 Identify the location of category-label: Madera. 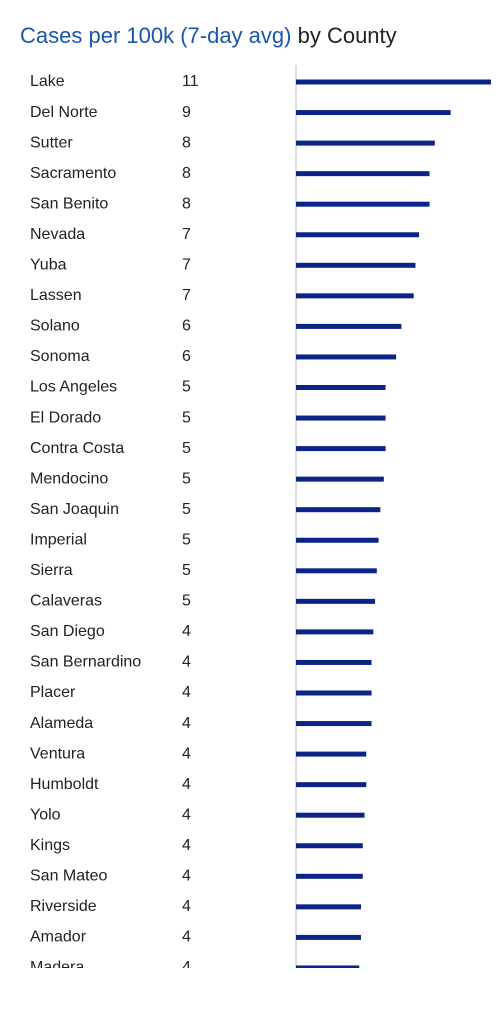
(57, 967).